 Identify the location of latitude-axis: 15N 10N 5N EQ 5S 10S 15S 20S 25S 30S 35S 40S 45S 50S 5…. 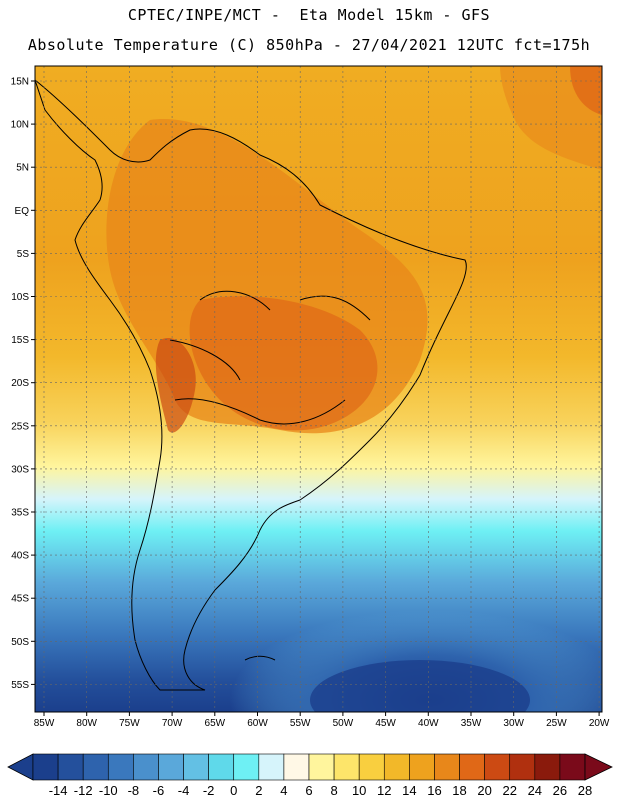
(23, 384).